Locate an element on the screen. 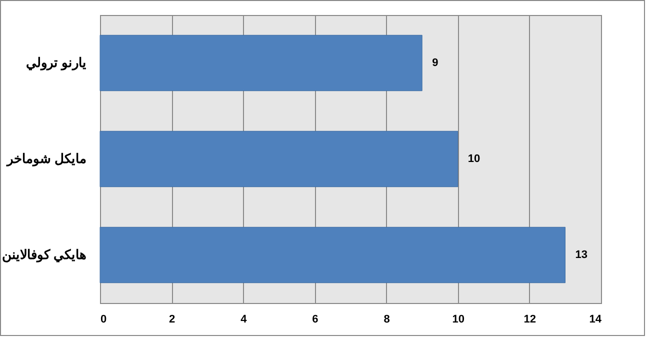 Image resolution: width=647 pixels, height=338 pixels. data-label: 9 is located at coordinates (435, 63).